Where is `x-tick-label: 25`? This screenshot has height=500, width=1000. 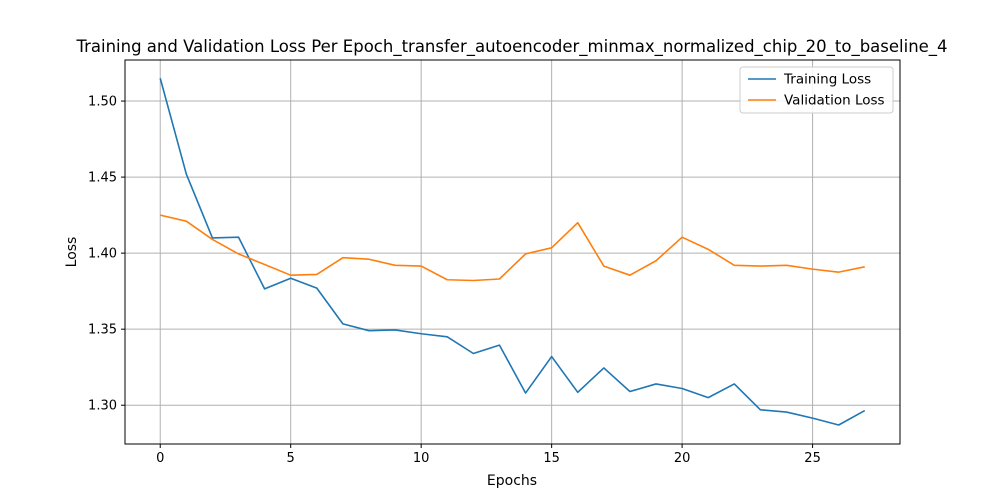 x-tick-label: 25 is located at coordinates (812, 458).